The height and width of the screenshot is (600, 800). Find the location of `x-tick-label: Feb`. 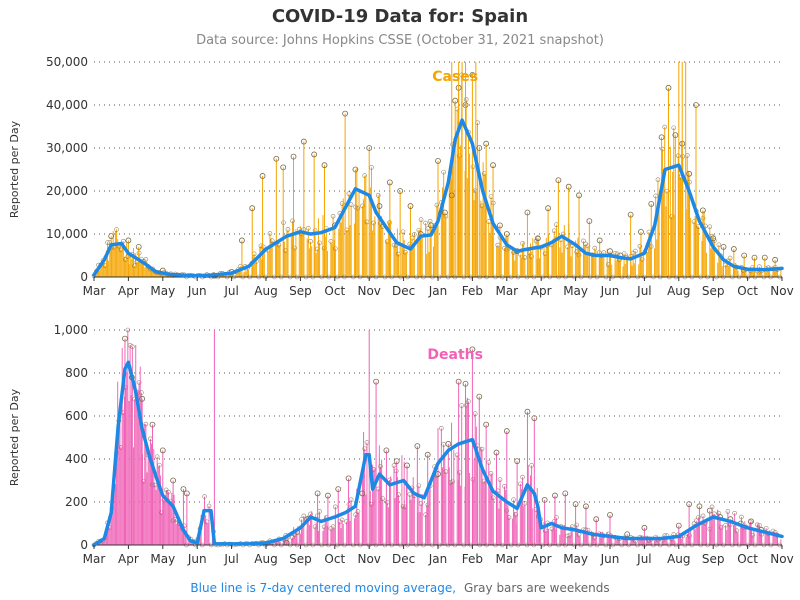

x-tick-label: Feb is located at coordinates (472, 559).